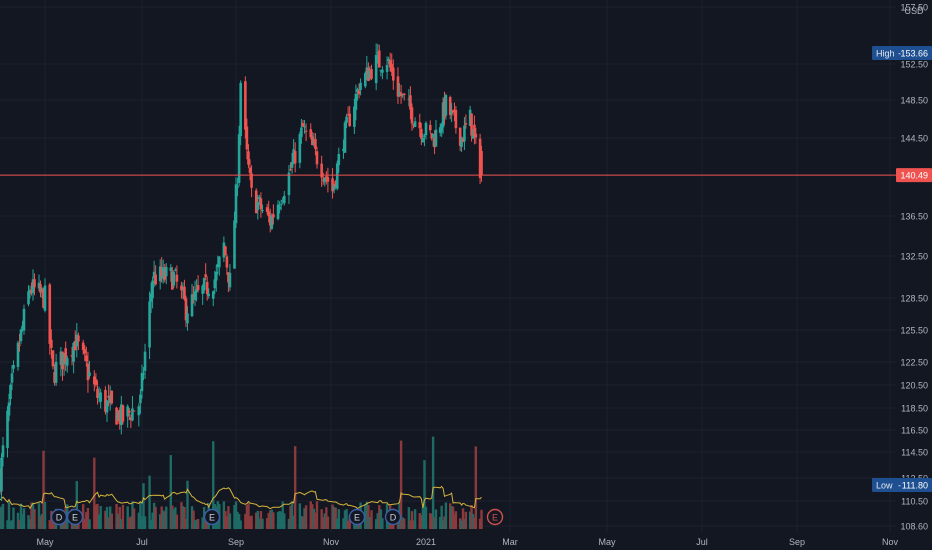 This screenshot has height=550, width=932. I want to click on last-price-badge: 140.49, so click(914, 175).